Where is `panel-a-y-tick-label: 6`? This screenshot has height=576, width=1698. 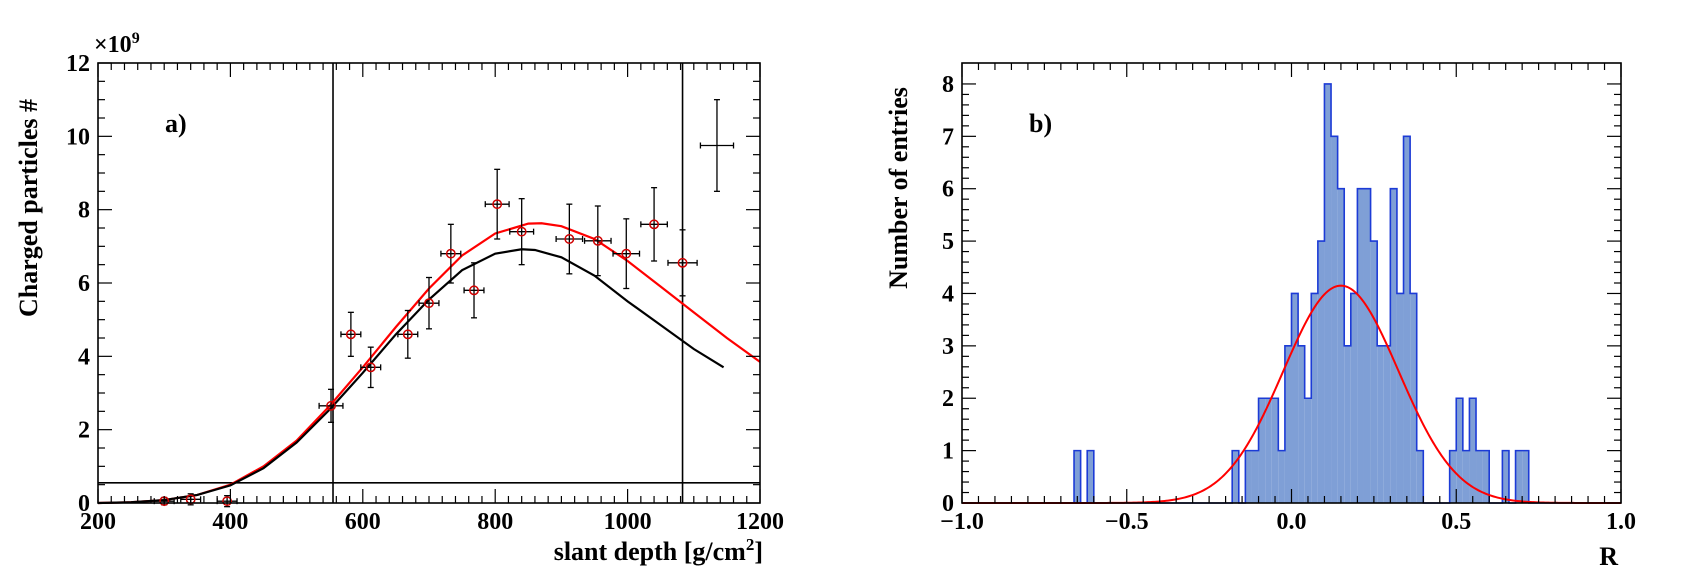
panel-a-y-tick-label: 6 is located at coordinates (84, 284).